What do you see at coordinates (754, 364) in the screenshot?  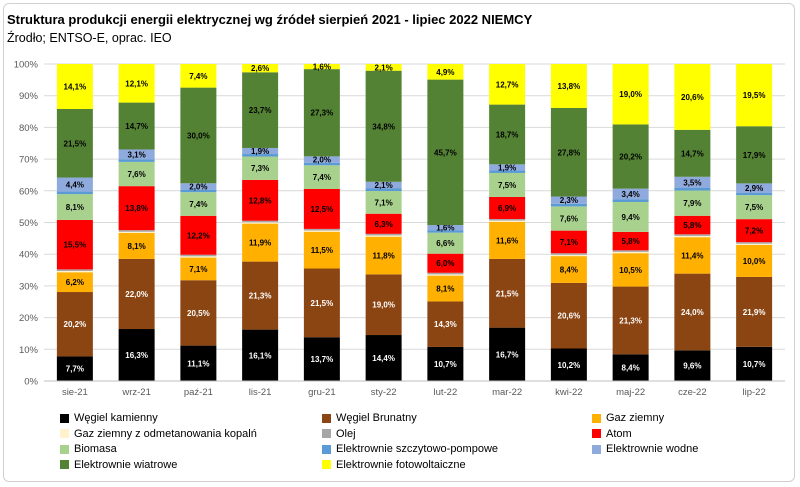 I see `data-label: 10,7%` at bounding box center [754, 364].